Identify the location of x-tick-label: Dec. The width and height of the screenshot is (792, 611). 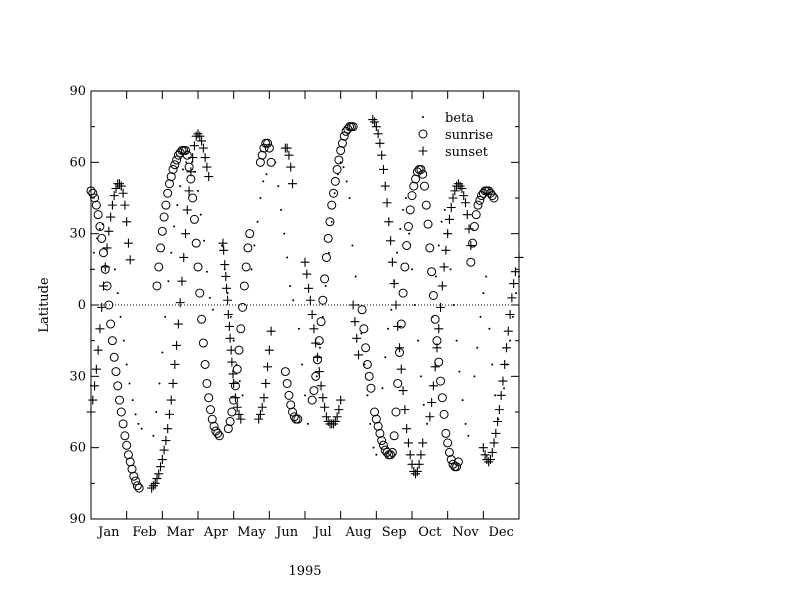
(500, 532).